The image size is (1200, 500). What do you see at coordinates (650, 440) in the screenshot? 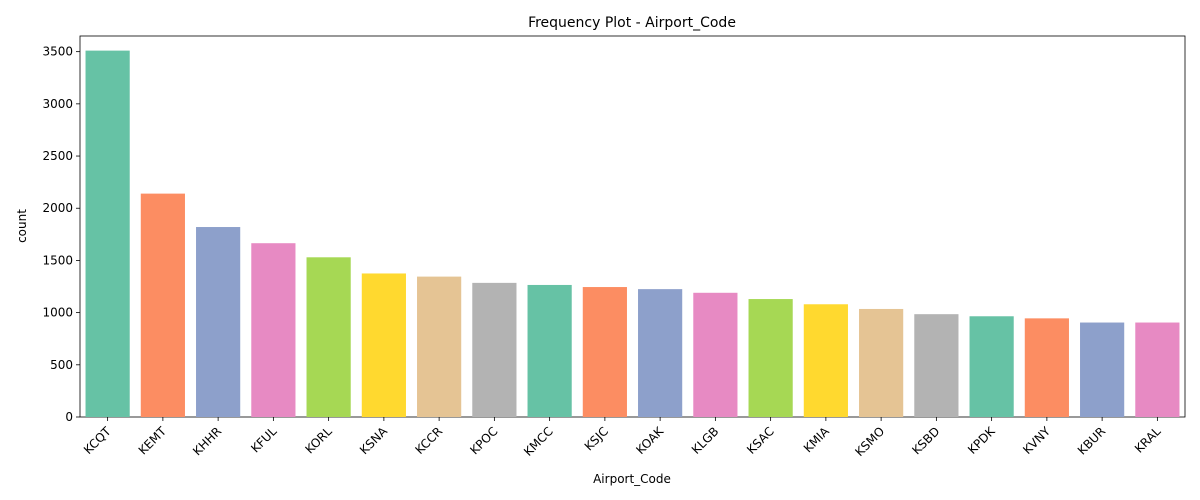
I see `x-tick-label-koak: KOAK` at bounding box center [650, 440].